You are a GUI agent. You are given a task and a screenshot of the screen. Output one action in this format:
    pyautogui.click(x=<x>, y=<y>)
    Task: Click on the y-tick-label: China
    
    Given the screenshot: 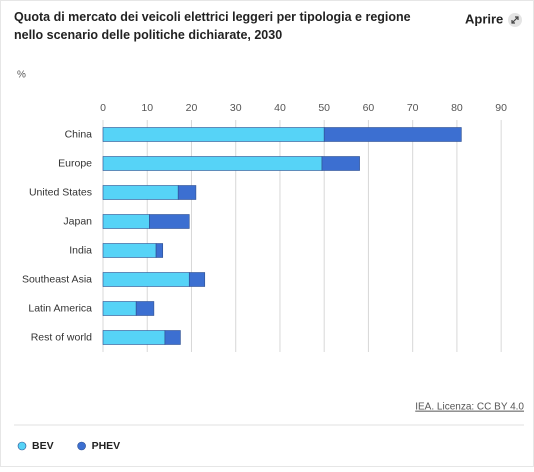 What is the action you would take?
    pyautogui.click(x=79, y=134)
    